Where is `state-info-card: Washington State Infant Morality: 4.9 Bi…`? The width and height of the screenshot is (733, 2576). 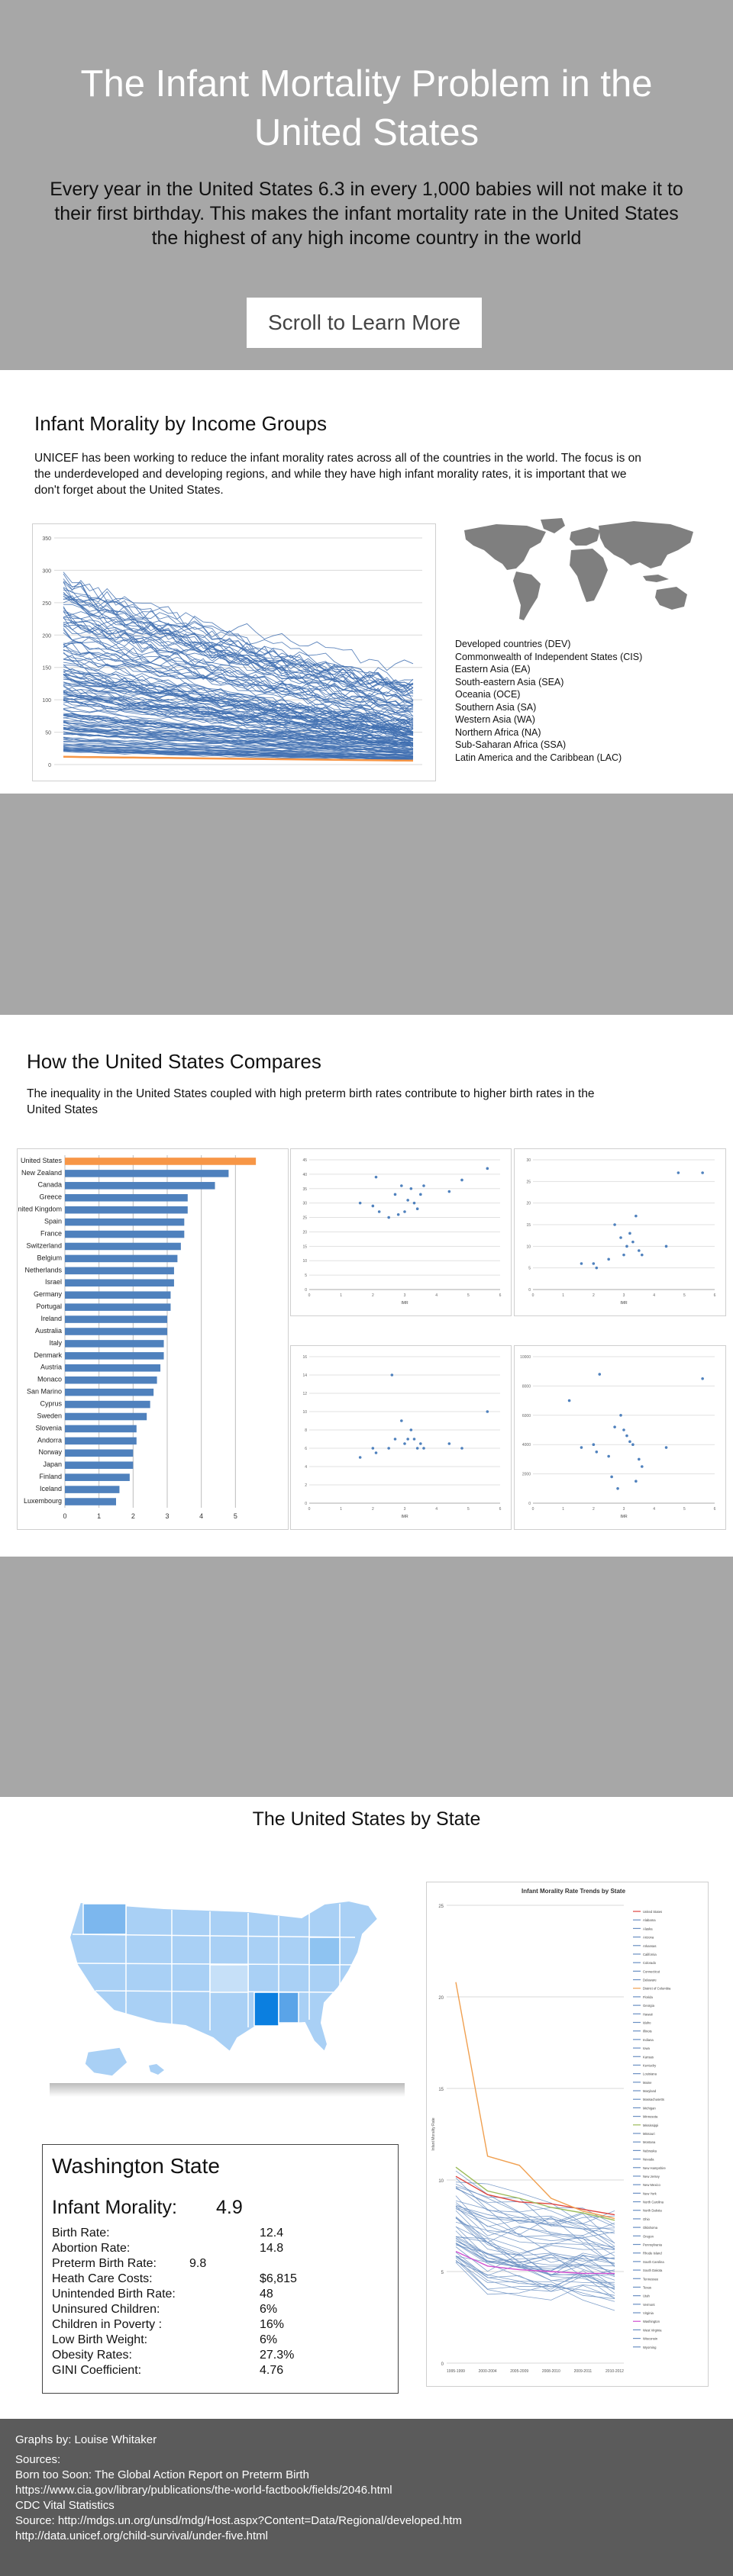 state-info-card: Washington State Infant Morality: 4.9 Bi… is located at coordinates (220, 2269).